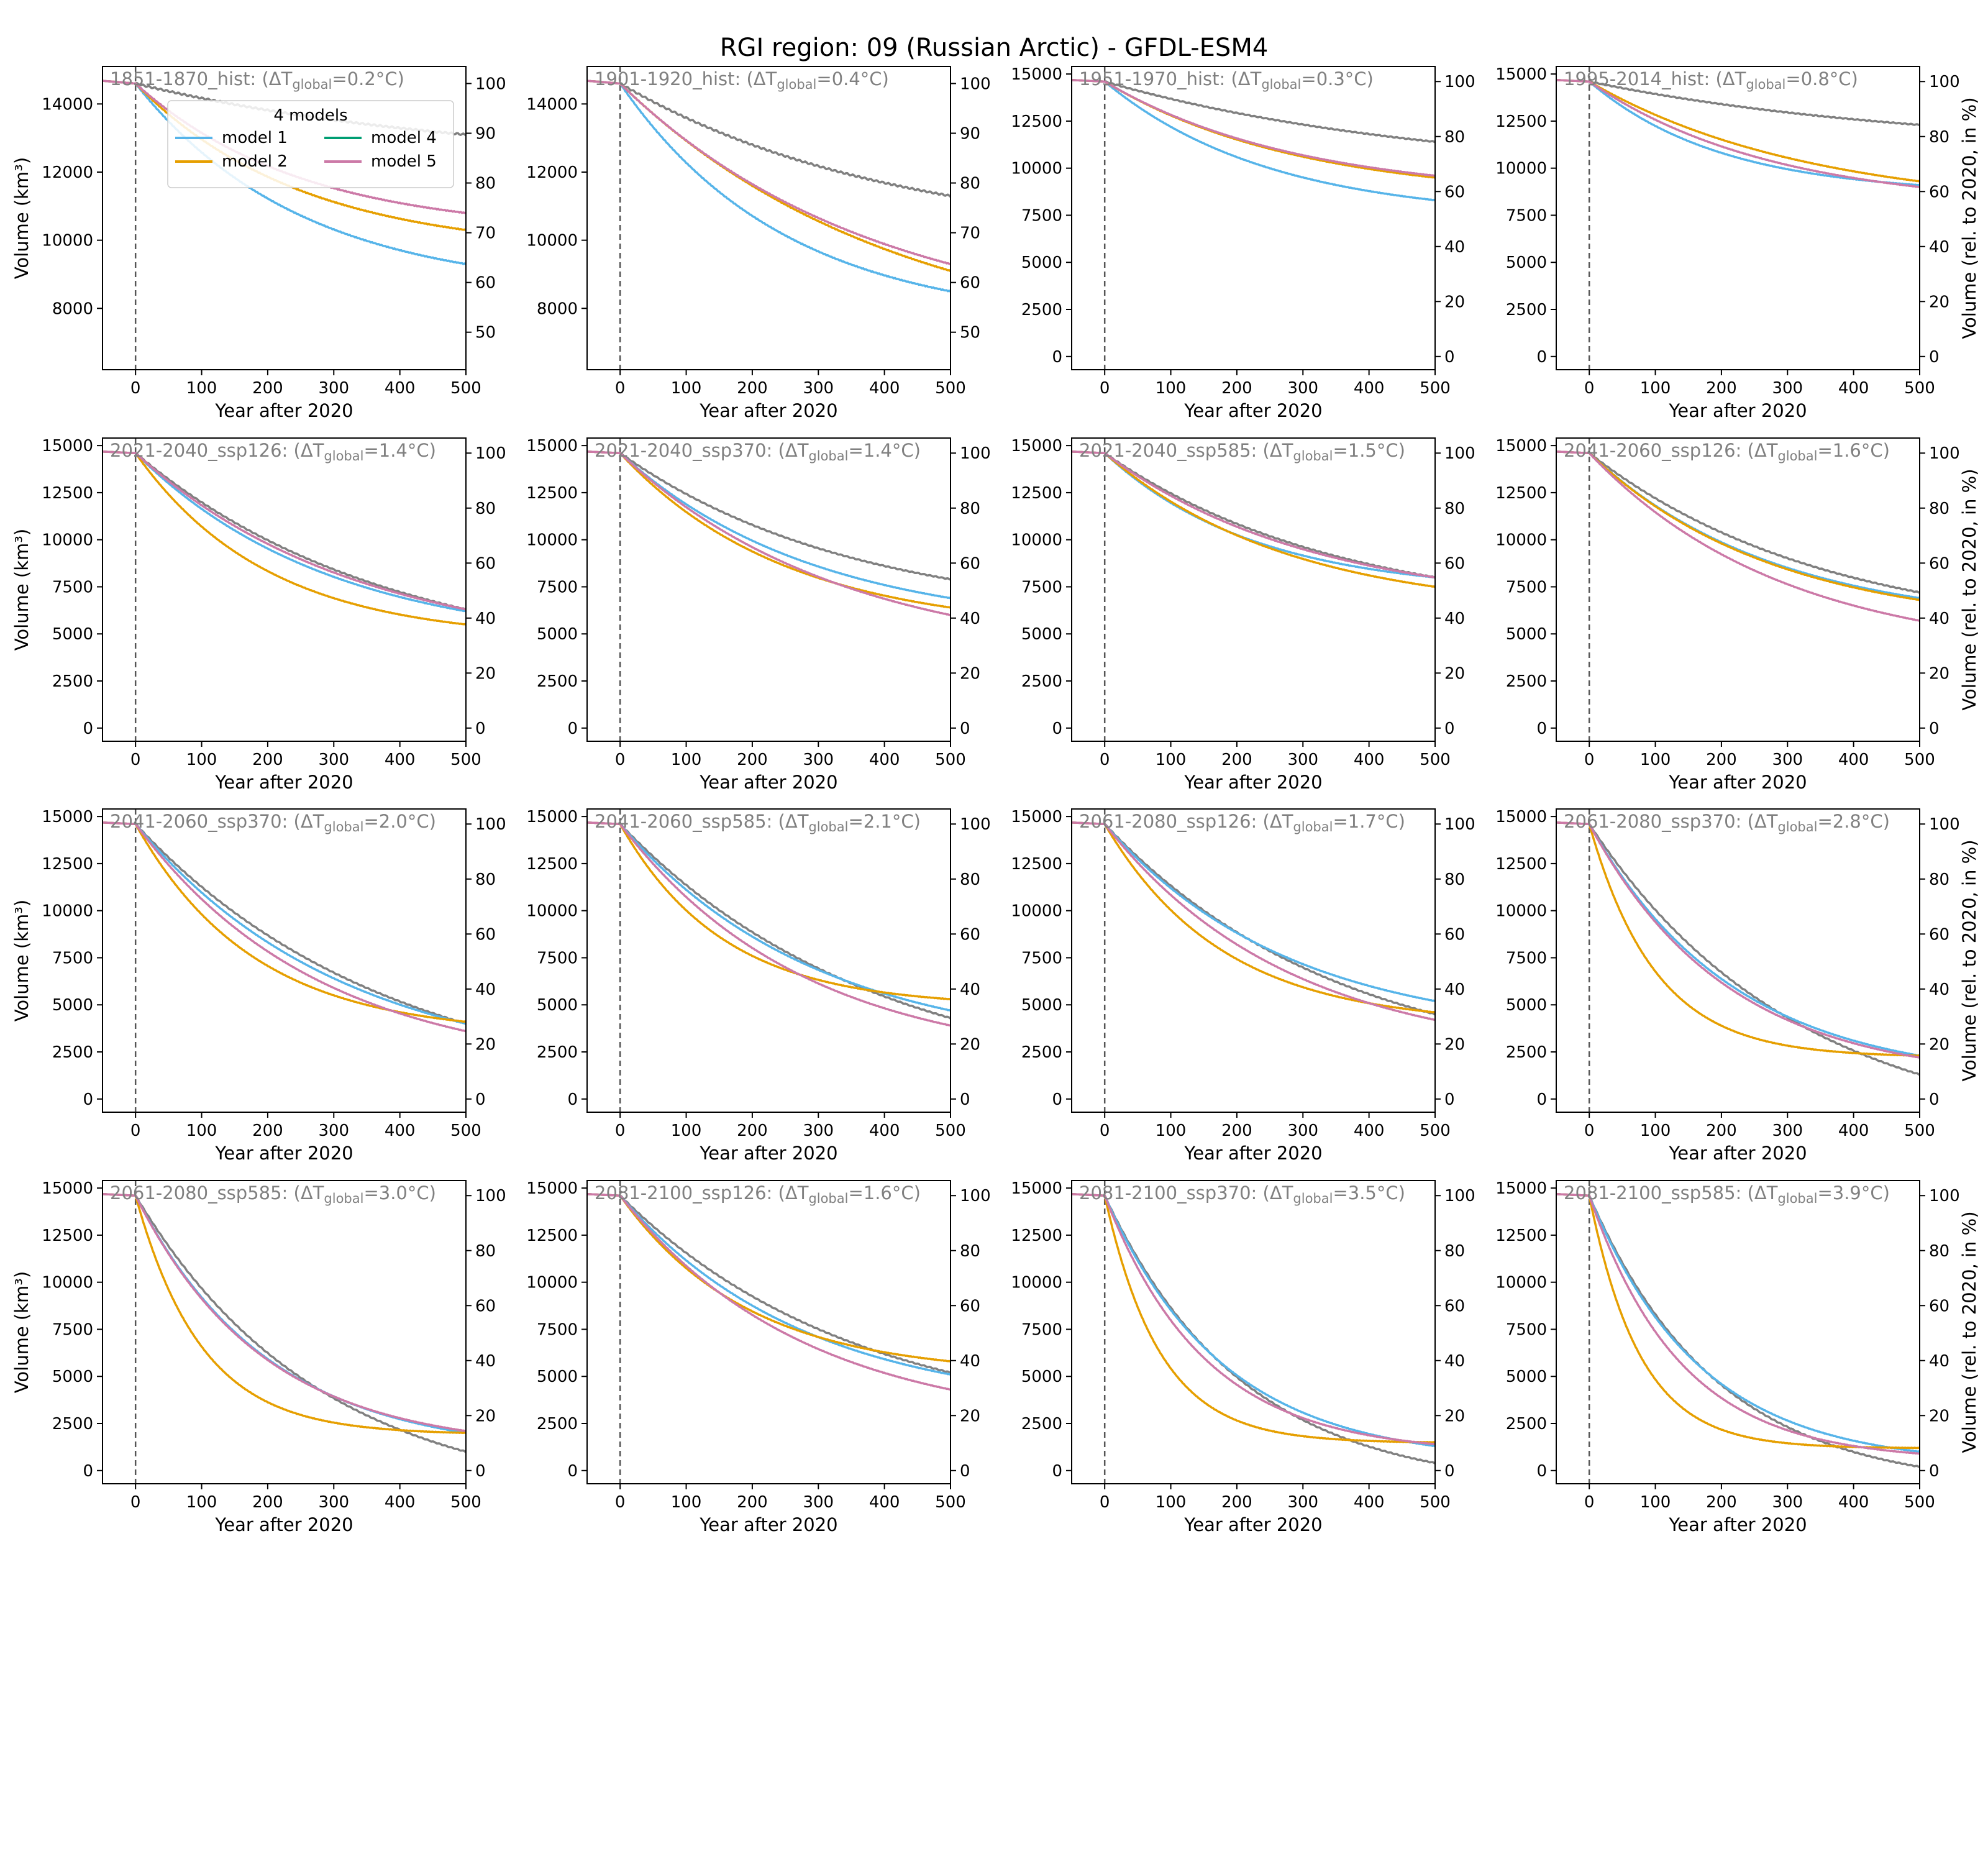 The height and width of the screenshot is (1864, 1988). Describe the element at coordinates (255, 138) in the screenshot. I see `legend-entry-label: model 1` at that location.